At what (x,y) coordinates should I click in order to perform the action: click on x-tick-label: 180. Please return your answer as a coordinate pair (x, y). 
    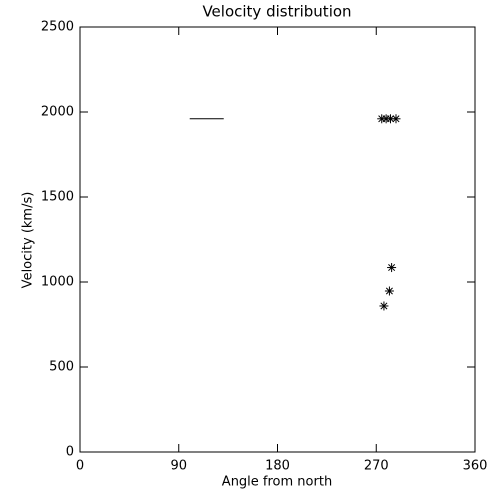
    Looking at the image, I should click on (277, 466).